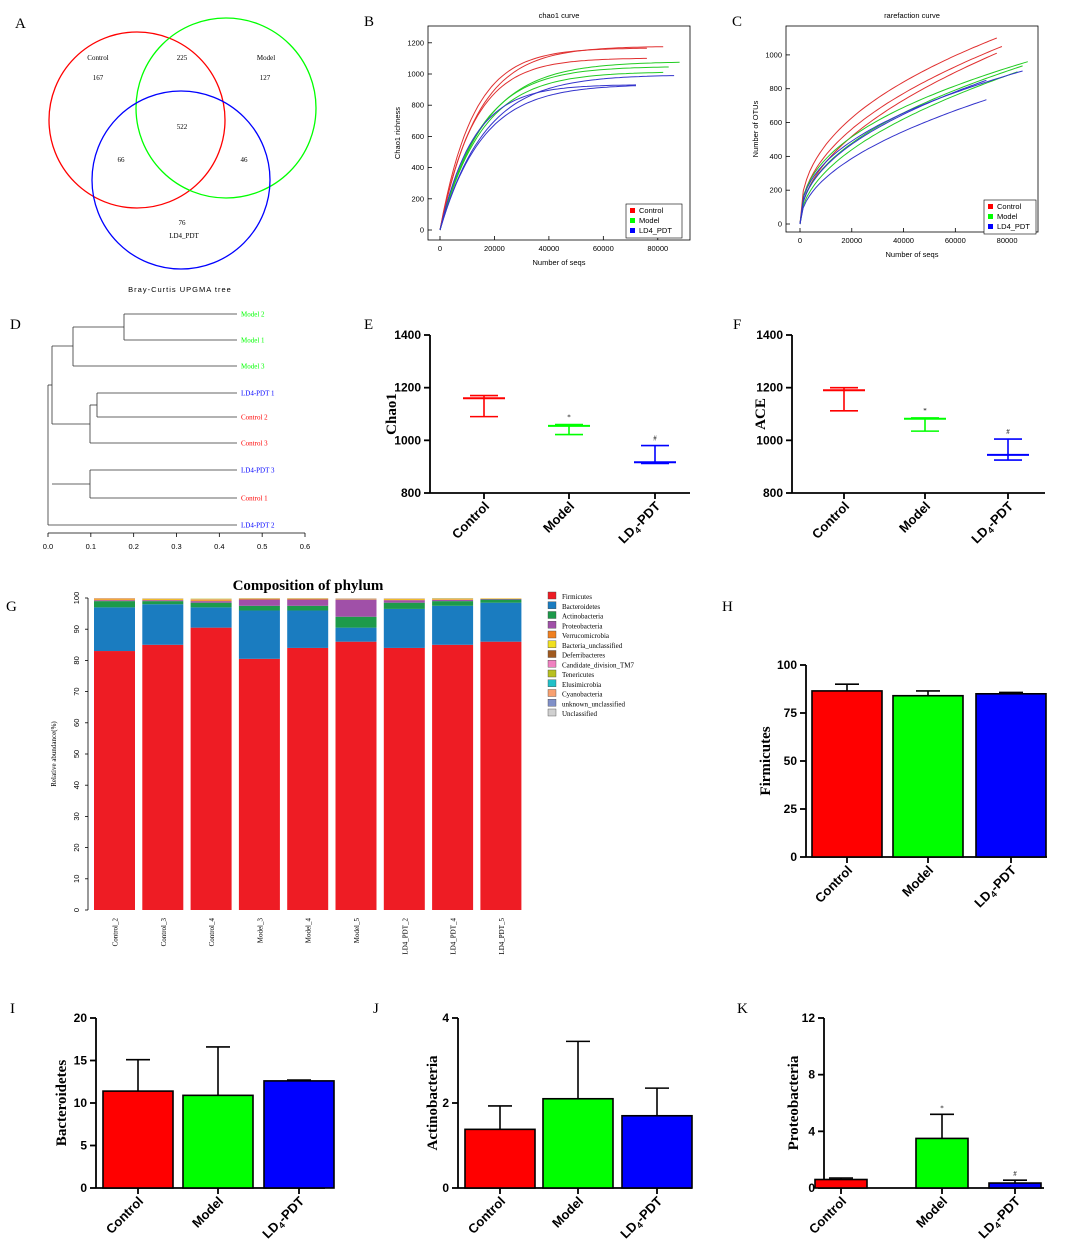 The image size is (1065, 1249). I want to click on panel-label-e: E, so click(368, 325).